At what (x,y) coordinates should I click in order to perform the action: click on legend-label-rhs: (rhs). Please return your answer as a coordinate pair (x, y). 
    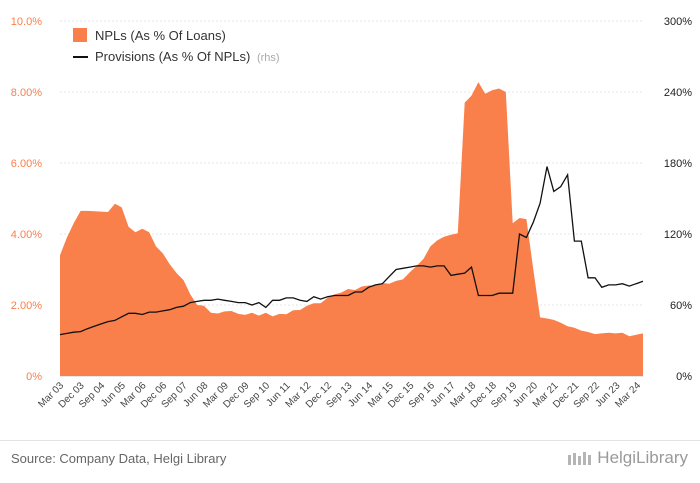
    Looking at the image, I should click on (268, 58).